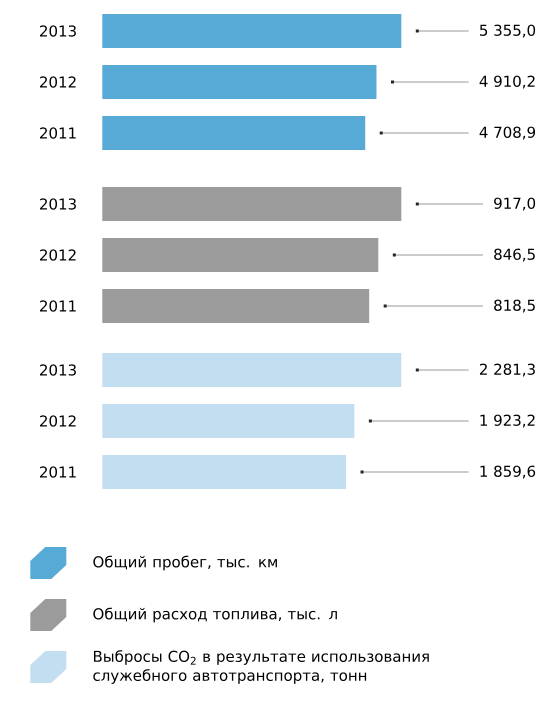 This screenshot has width=540, height=702. What do you see at coordinates (507, 421) in the screenshot?
I see `data-label: 1 923,2` at bounding box center [507, 421].